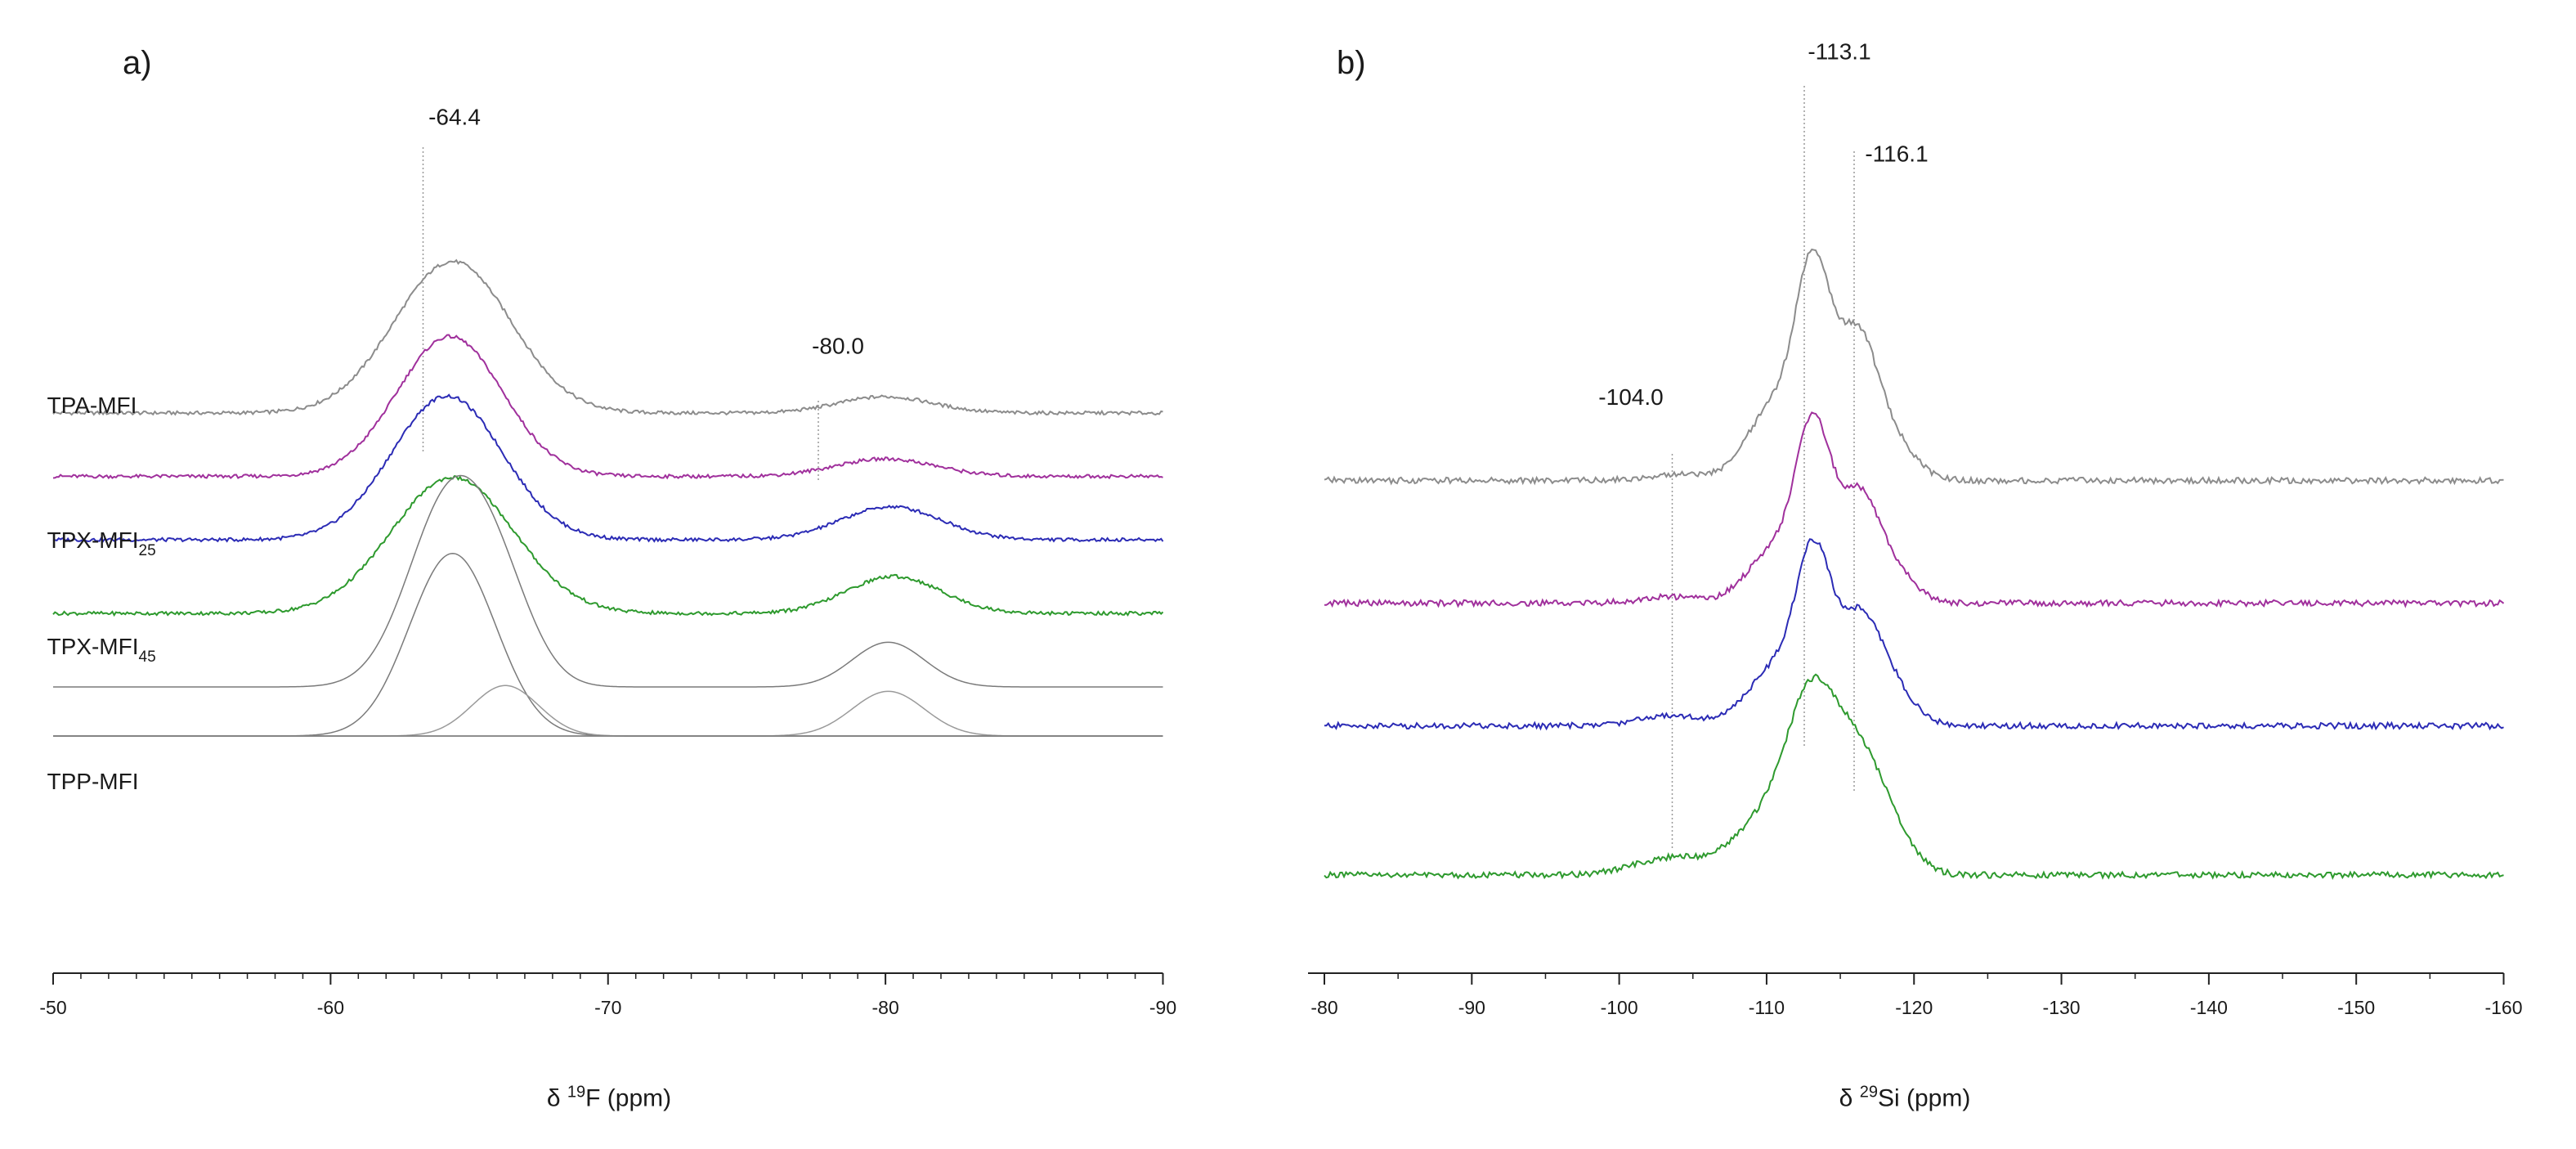 The height and width of the screenshot is (1149, 2576). What do you see at coordinates (1352, 63) in the screenshot?
I see `panel-b-label: b)` at bounding box center [1352, 63].